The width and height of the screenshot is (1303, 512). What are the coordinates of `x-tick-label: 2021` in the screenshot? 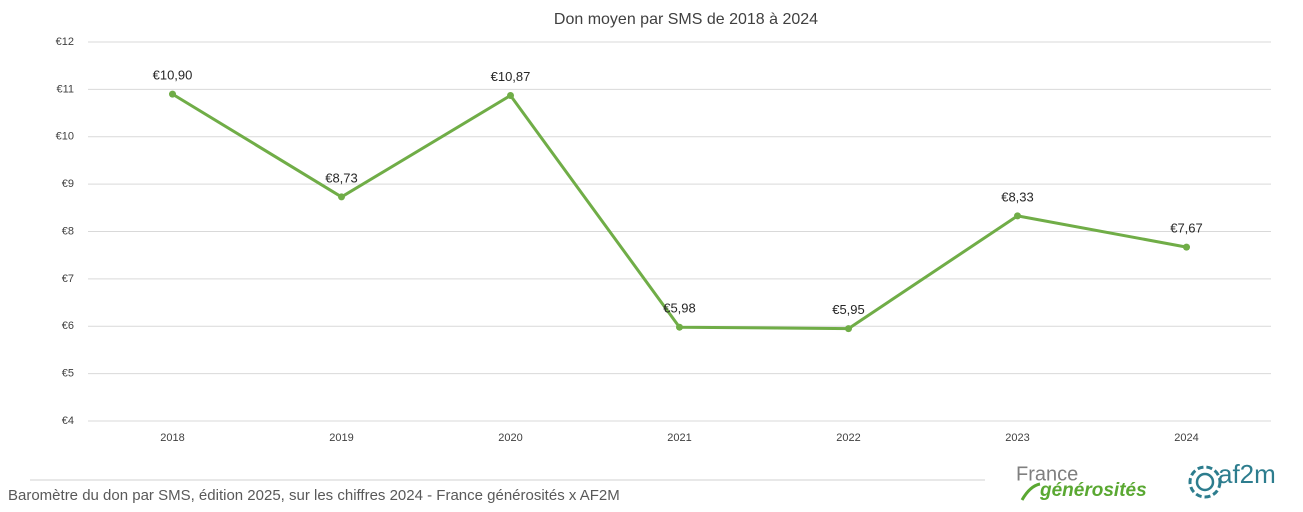 It's located at (679, 438).